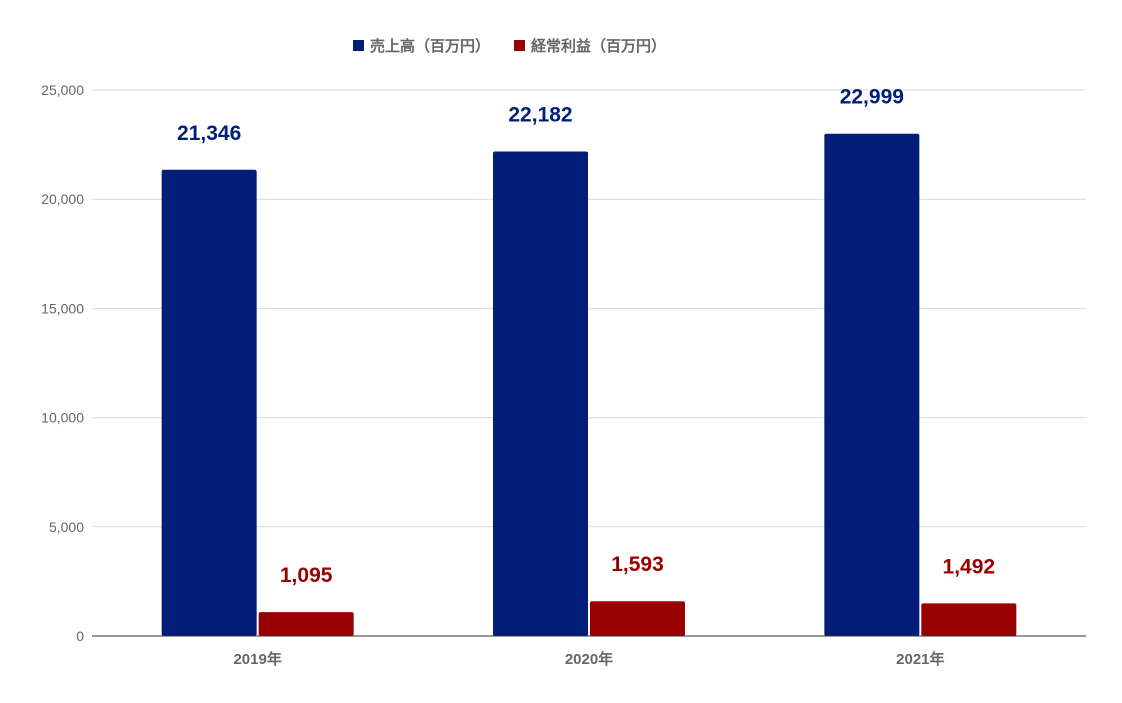  What do you see at coordinates (62, 199) in the screenshot?
I see `y-tick-label: 20,000` at bounding box center [62, 199].